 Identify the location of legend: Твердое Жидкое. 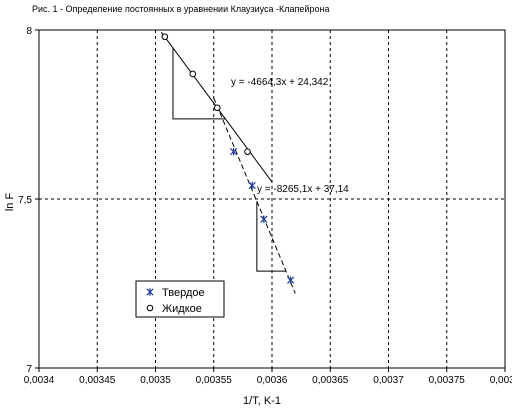
(180, 299).